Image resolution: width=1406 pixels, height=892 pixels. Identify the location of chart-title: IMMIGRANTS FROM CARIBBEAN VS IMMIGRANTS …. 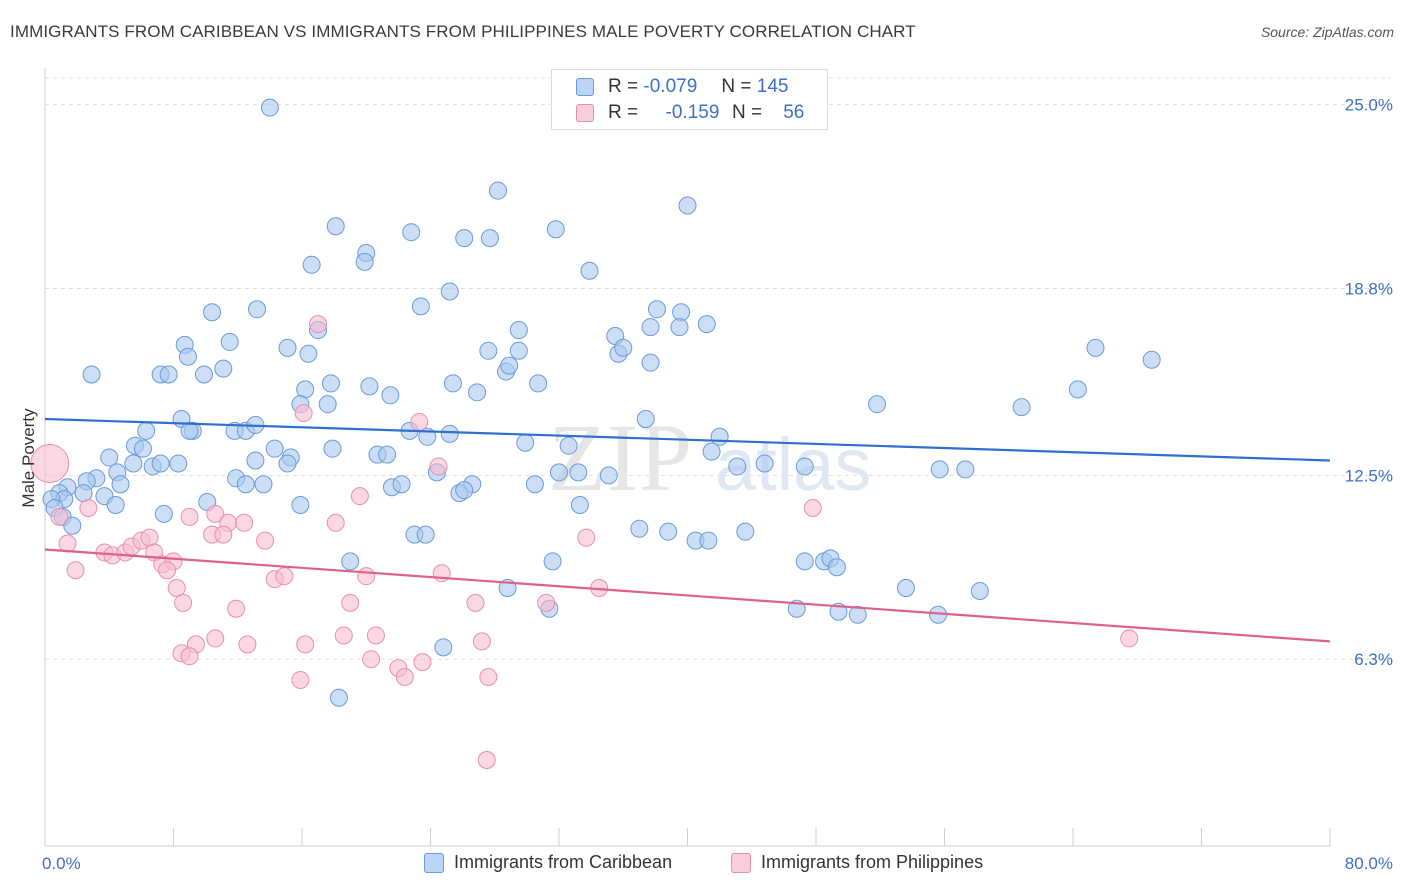
(463, 31).